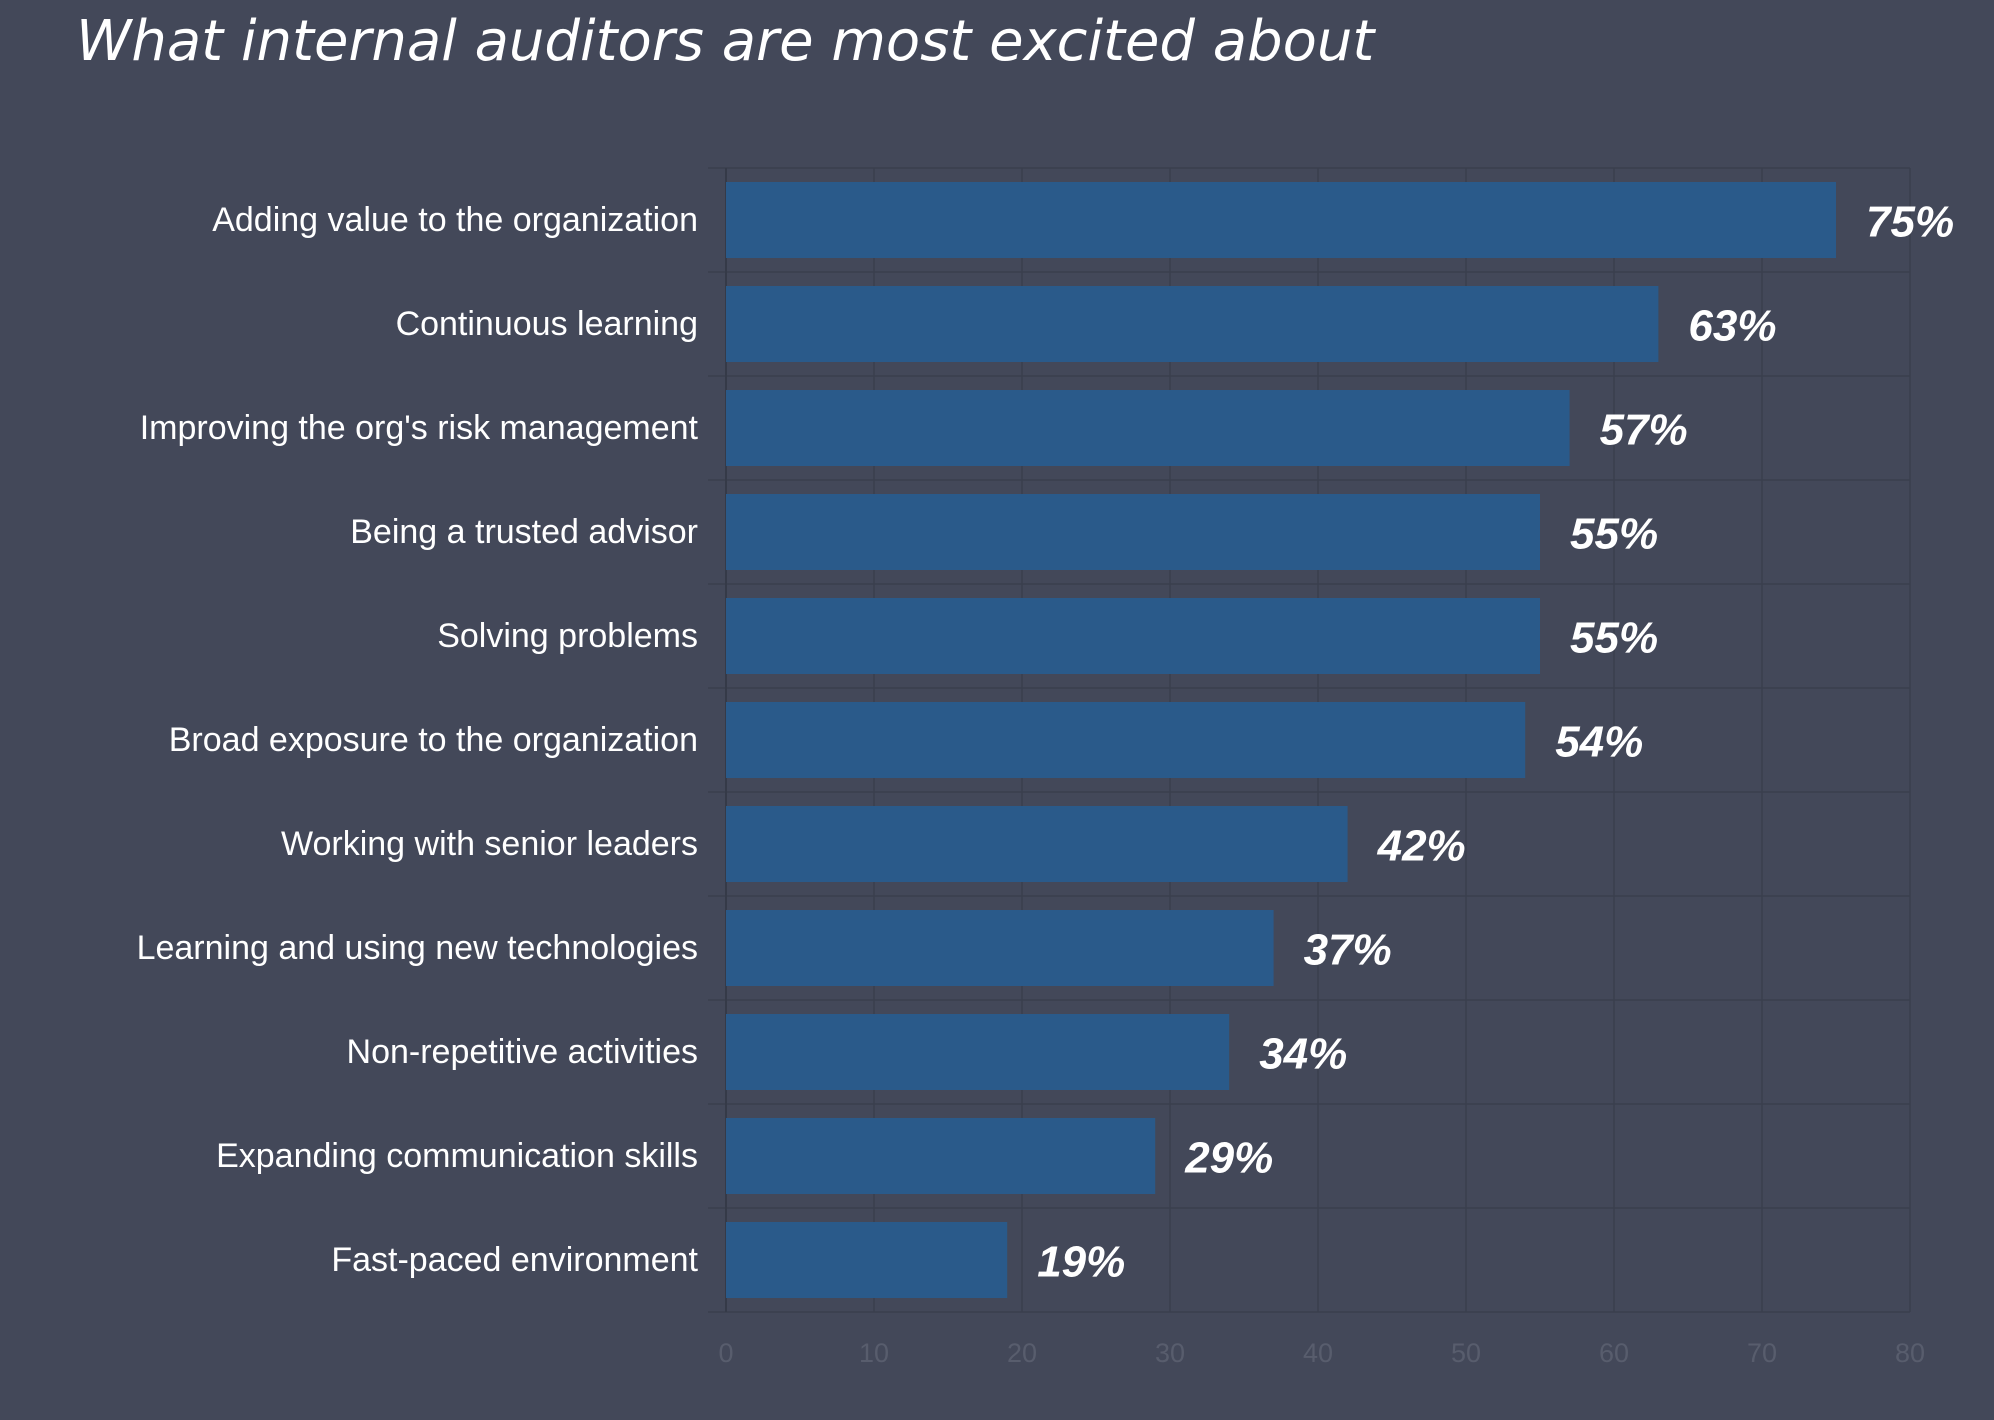  I want to click on data-label: 29%, so click(1228, 1158).